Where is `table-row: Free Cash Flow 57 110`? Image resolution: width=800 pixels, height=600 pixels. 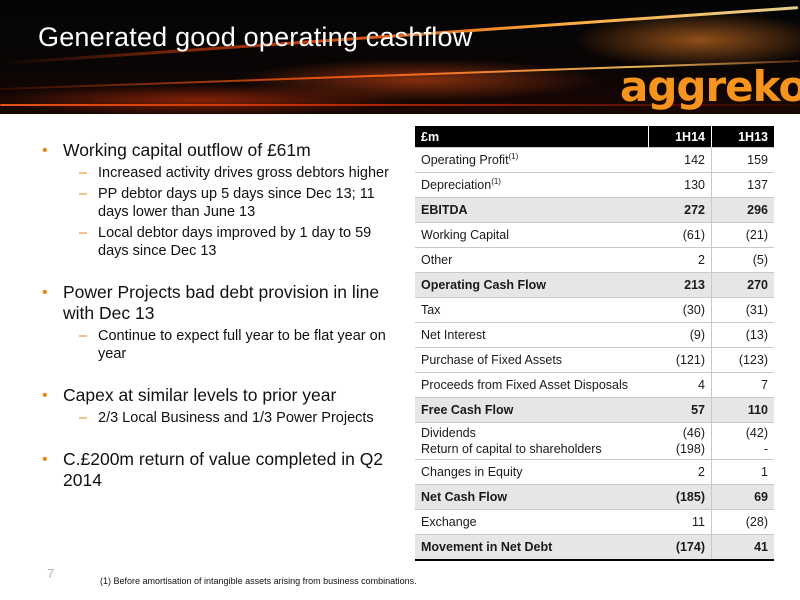 table-row: Free Cash Flow 57 110 is located at coordinates (594, 410).